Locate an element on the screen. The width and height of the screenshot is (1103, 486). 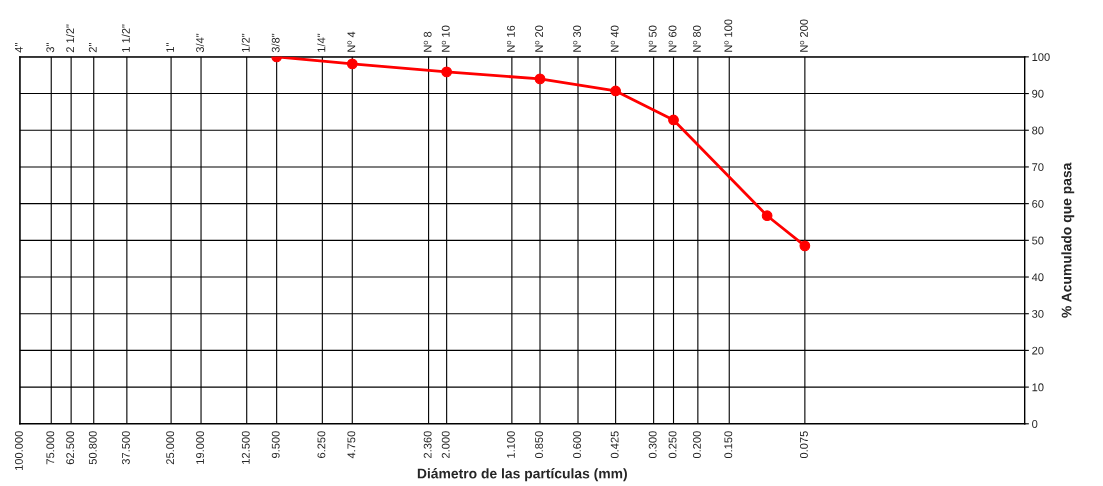
text: 1/4" is located at coordinates (321, 42).